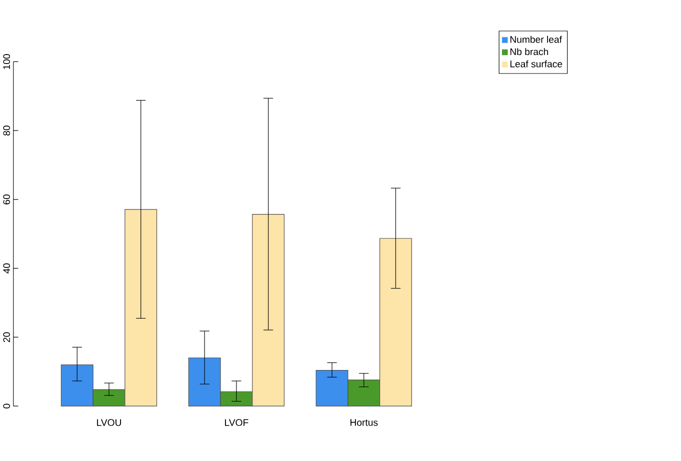  I want to click on y-tick-label: 0, so click(6, 406).